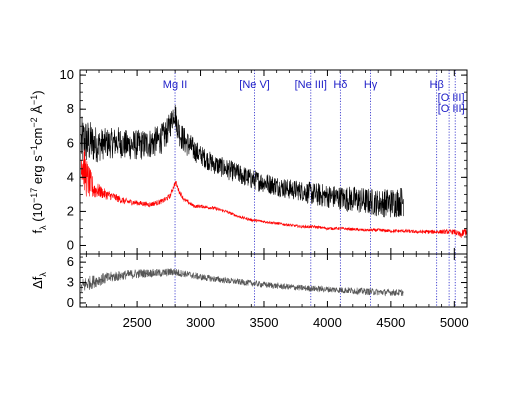 The image size is (526, 407). I want to click on top-ytick-label-4: 8, so click(70, 108).